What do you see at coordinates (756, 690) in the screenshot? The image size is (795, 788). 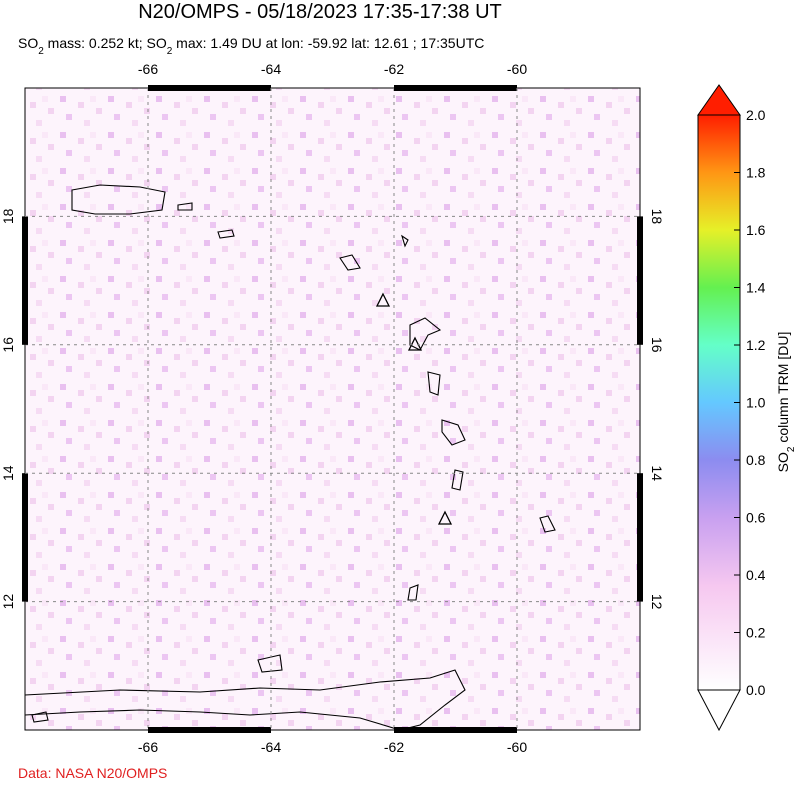 I see `colorbar-tick-label: 0.0` at bounding box center [756, 690].